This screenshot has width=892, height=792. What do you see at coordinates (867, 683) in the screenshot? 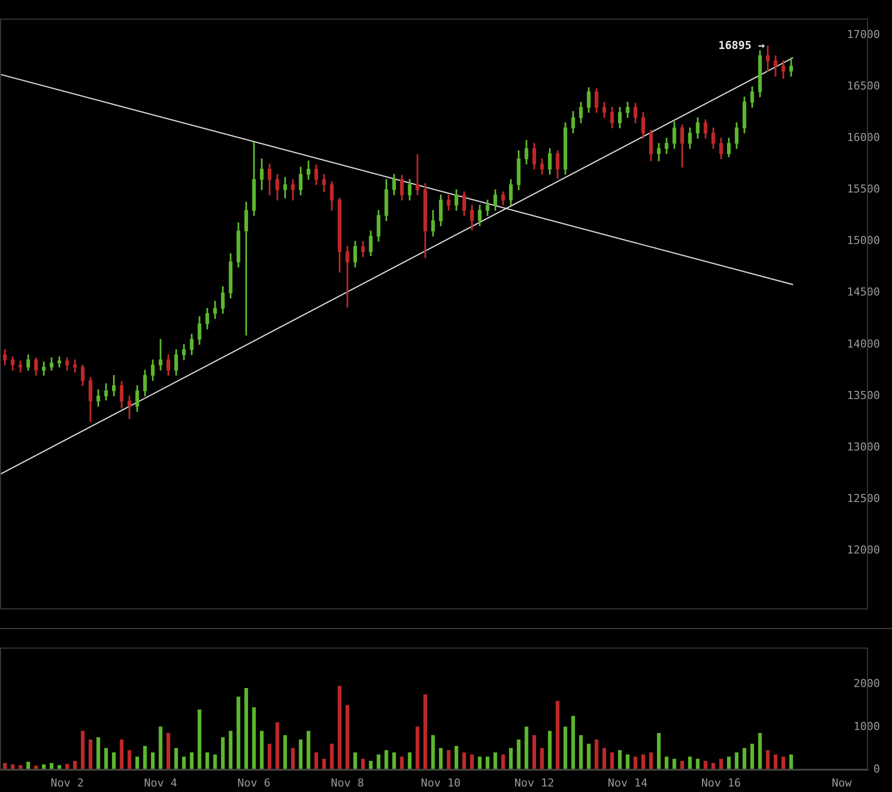
I see `y-tick-label: 2000` at bounding box center [867, 683].